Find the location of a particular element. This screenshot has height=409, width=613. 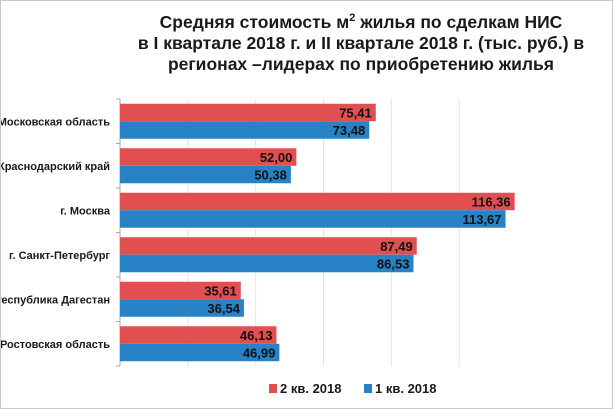

category-label: Краснодарский край is located at coordinates (55, 167).